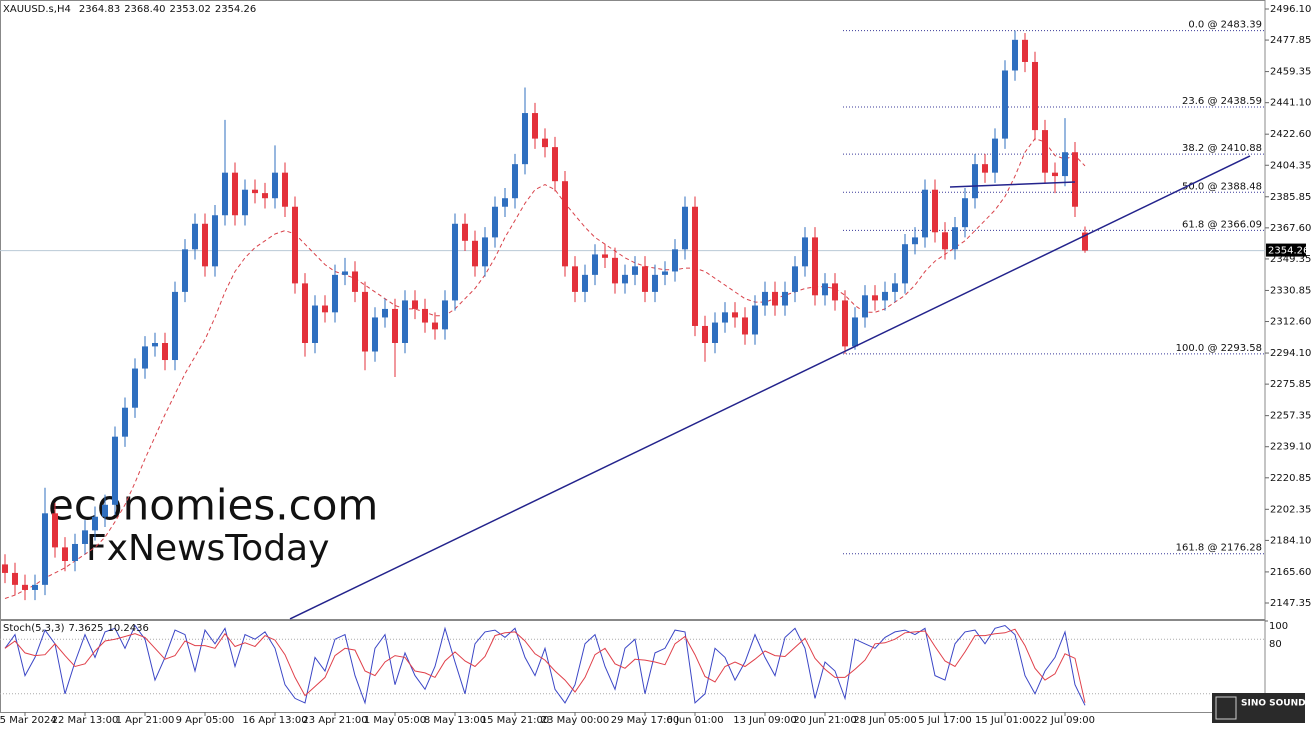 This screenshot has height=733, width=1311. What do you see at coordinates (1290, 103) in the screenshot?
I see `y-tick-label: 2441.10` at bounding box center [1290, 103].